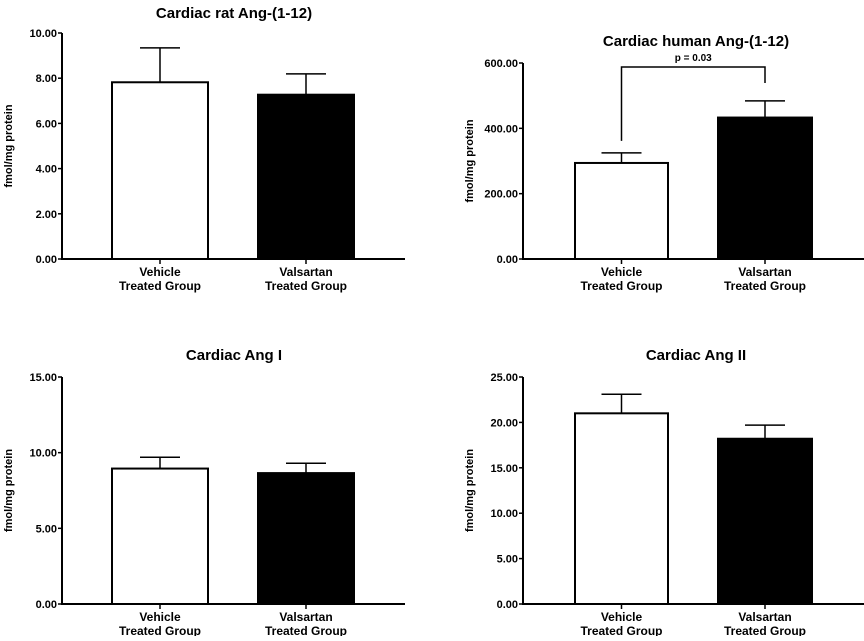  What do you see at coordinates (46, 170) in the screenshot?
I see `y-tick-label: 4.00` at bounding box center [46, 170].